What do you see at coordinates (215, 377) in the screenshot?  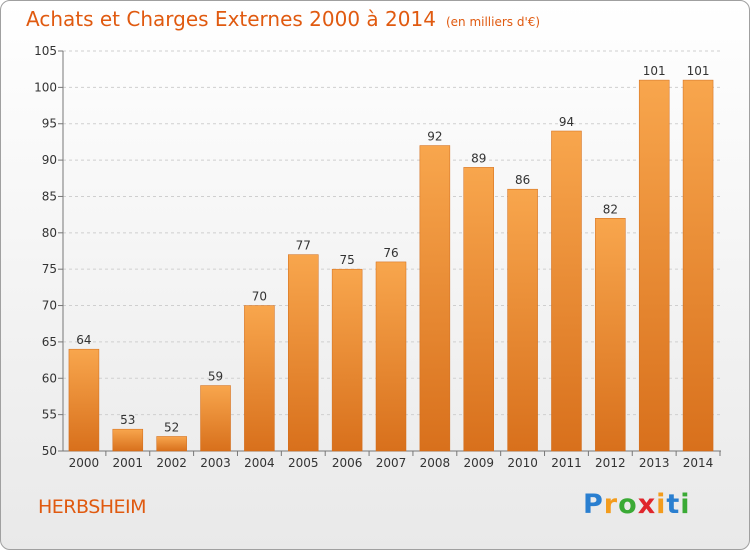 I see `data-label: 59` at bounding box center [215, 377].